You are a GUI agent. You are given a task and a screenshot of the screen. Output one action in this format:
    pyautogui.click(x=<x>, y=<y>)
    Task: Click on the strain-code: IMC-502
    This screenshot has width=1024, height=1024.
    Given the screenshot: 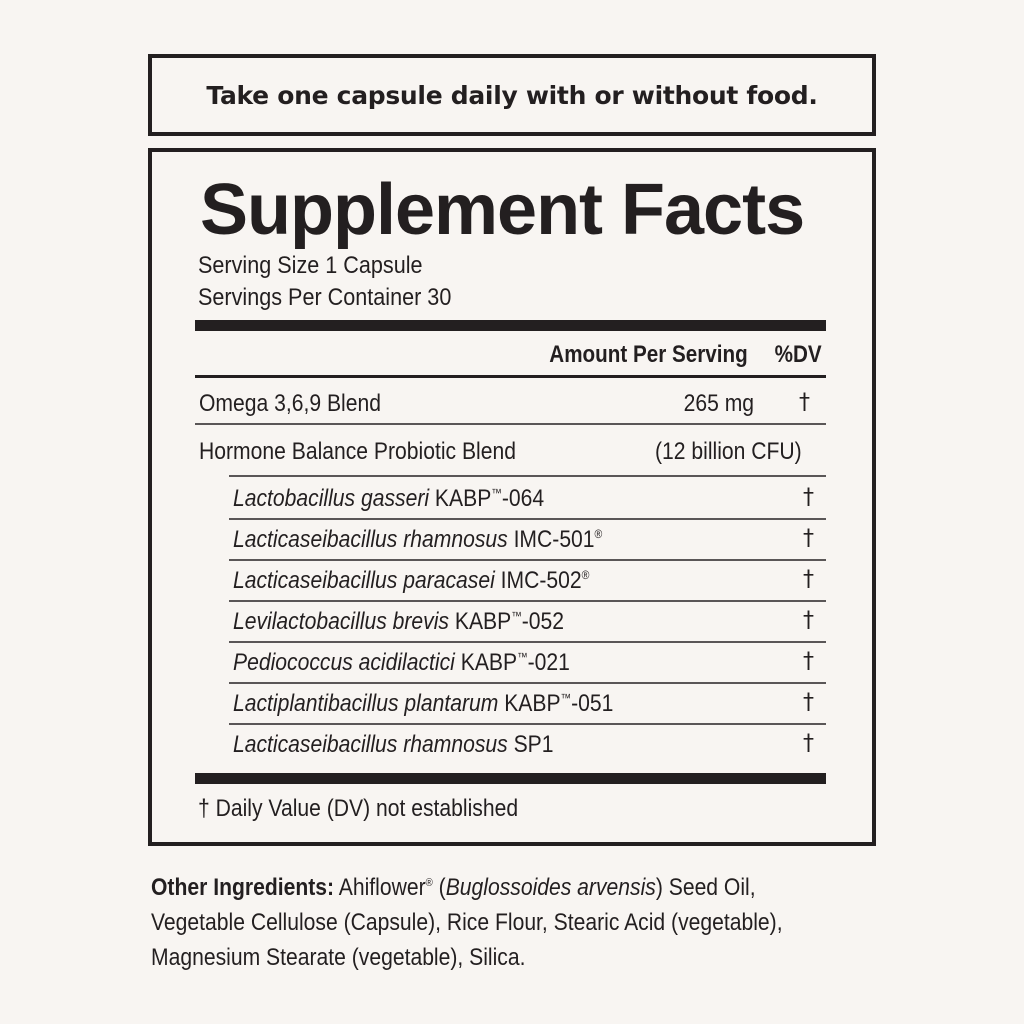 What is the action you would take?
    pyautogui.click(x=541, y=580)
    